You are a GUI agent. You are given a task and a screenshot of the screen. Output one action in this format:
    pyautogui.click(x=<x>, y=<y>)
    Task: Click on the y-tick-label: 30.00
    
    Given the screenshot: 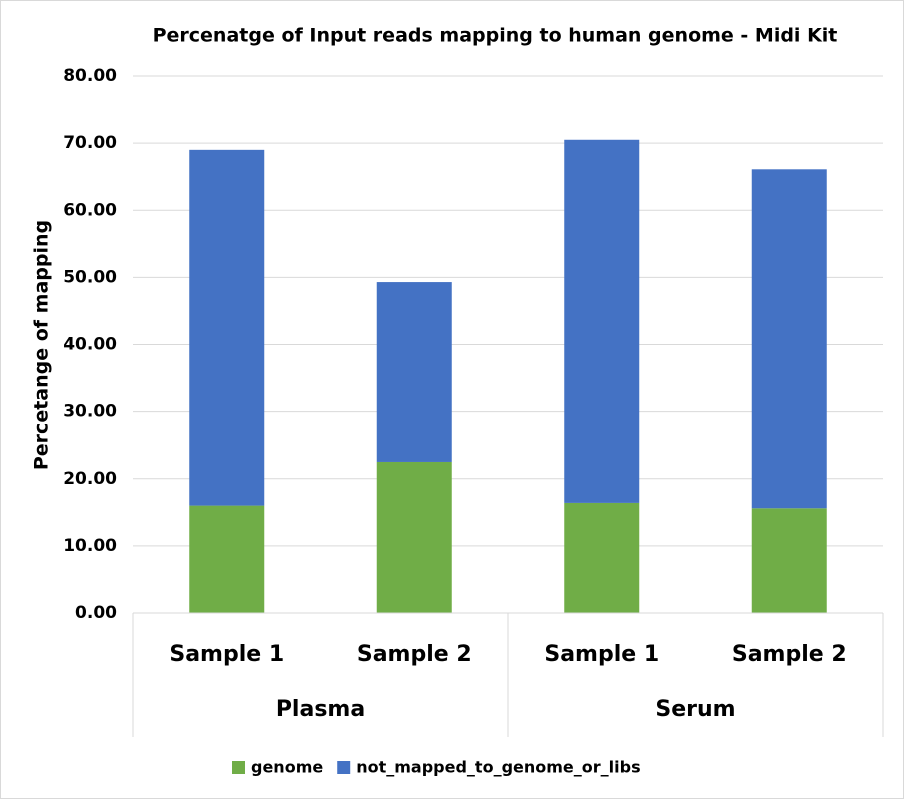 What is the action you would take?
    pyautogui.click(x=90, y=412)
    